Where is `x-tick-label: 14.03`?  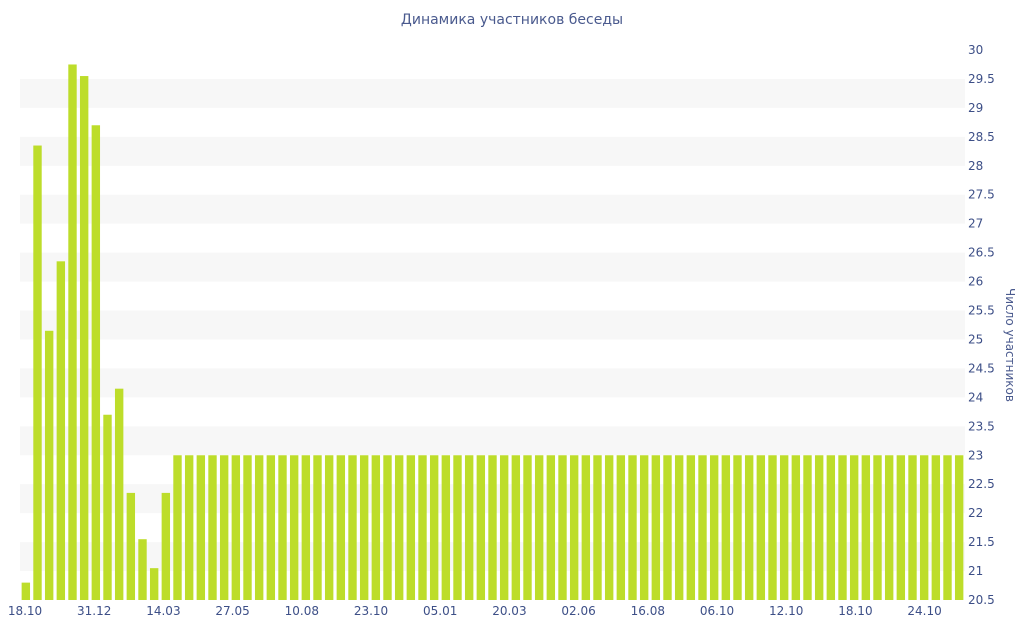
x-tick-label: 14.03 is located at coordinates (163, 611).